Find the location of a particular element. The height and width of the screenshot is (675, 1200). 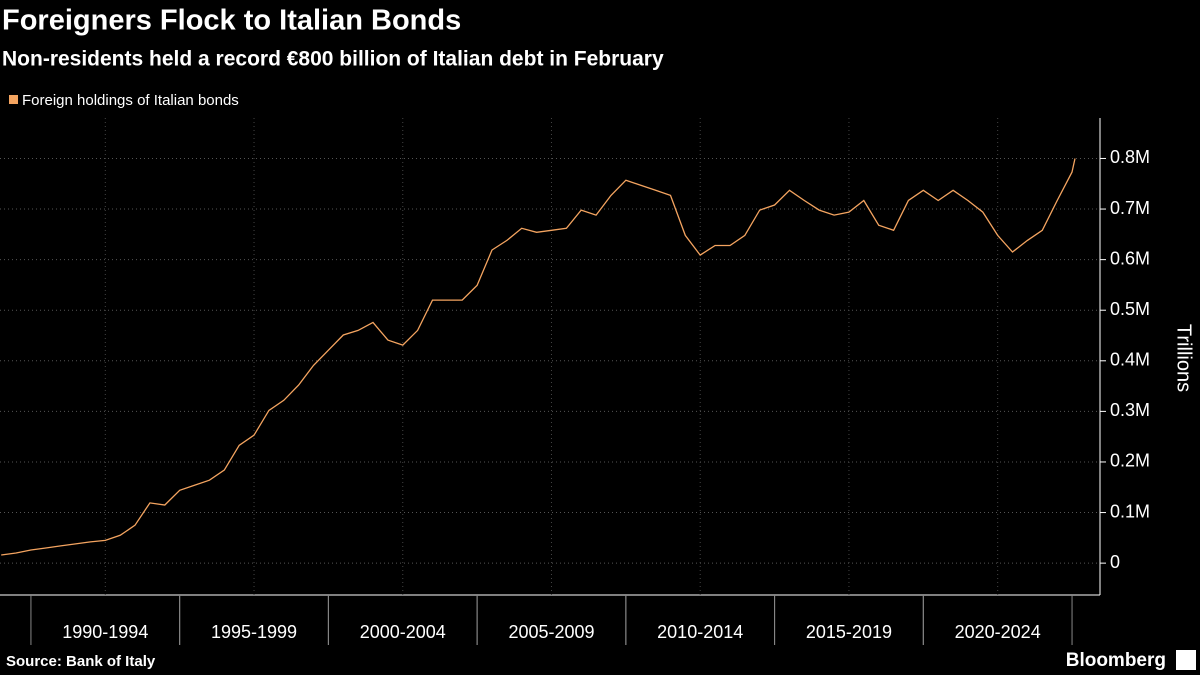

y-tick-label: 0.8M is located at coordinates (1130, 157).